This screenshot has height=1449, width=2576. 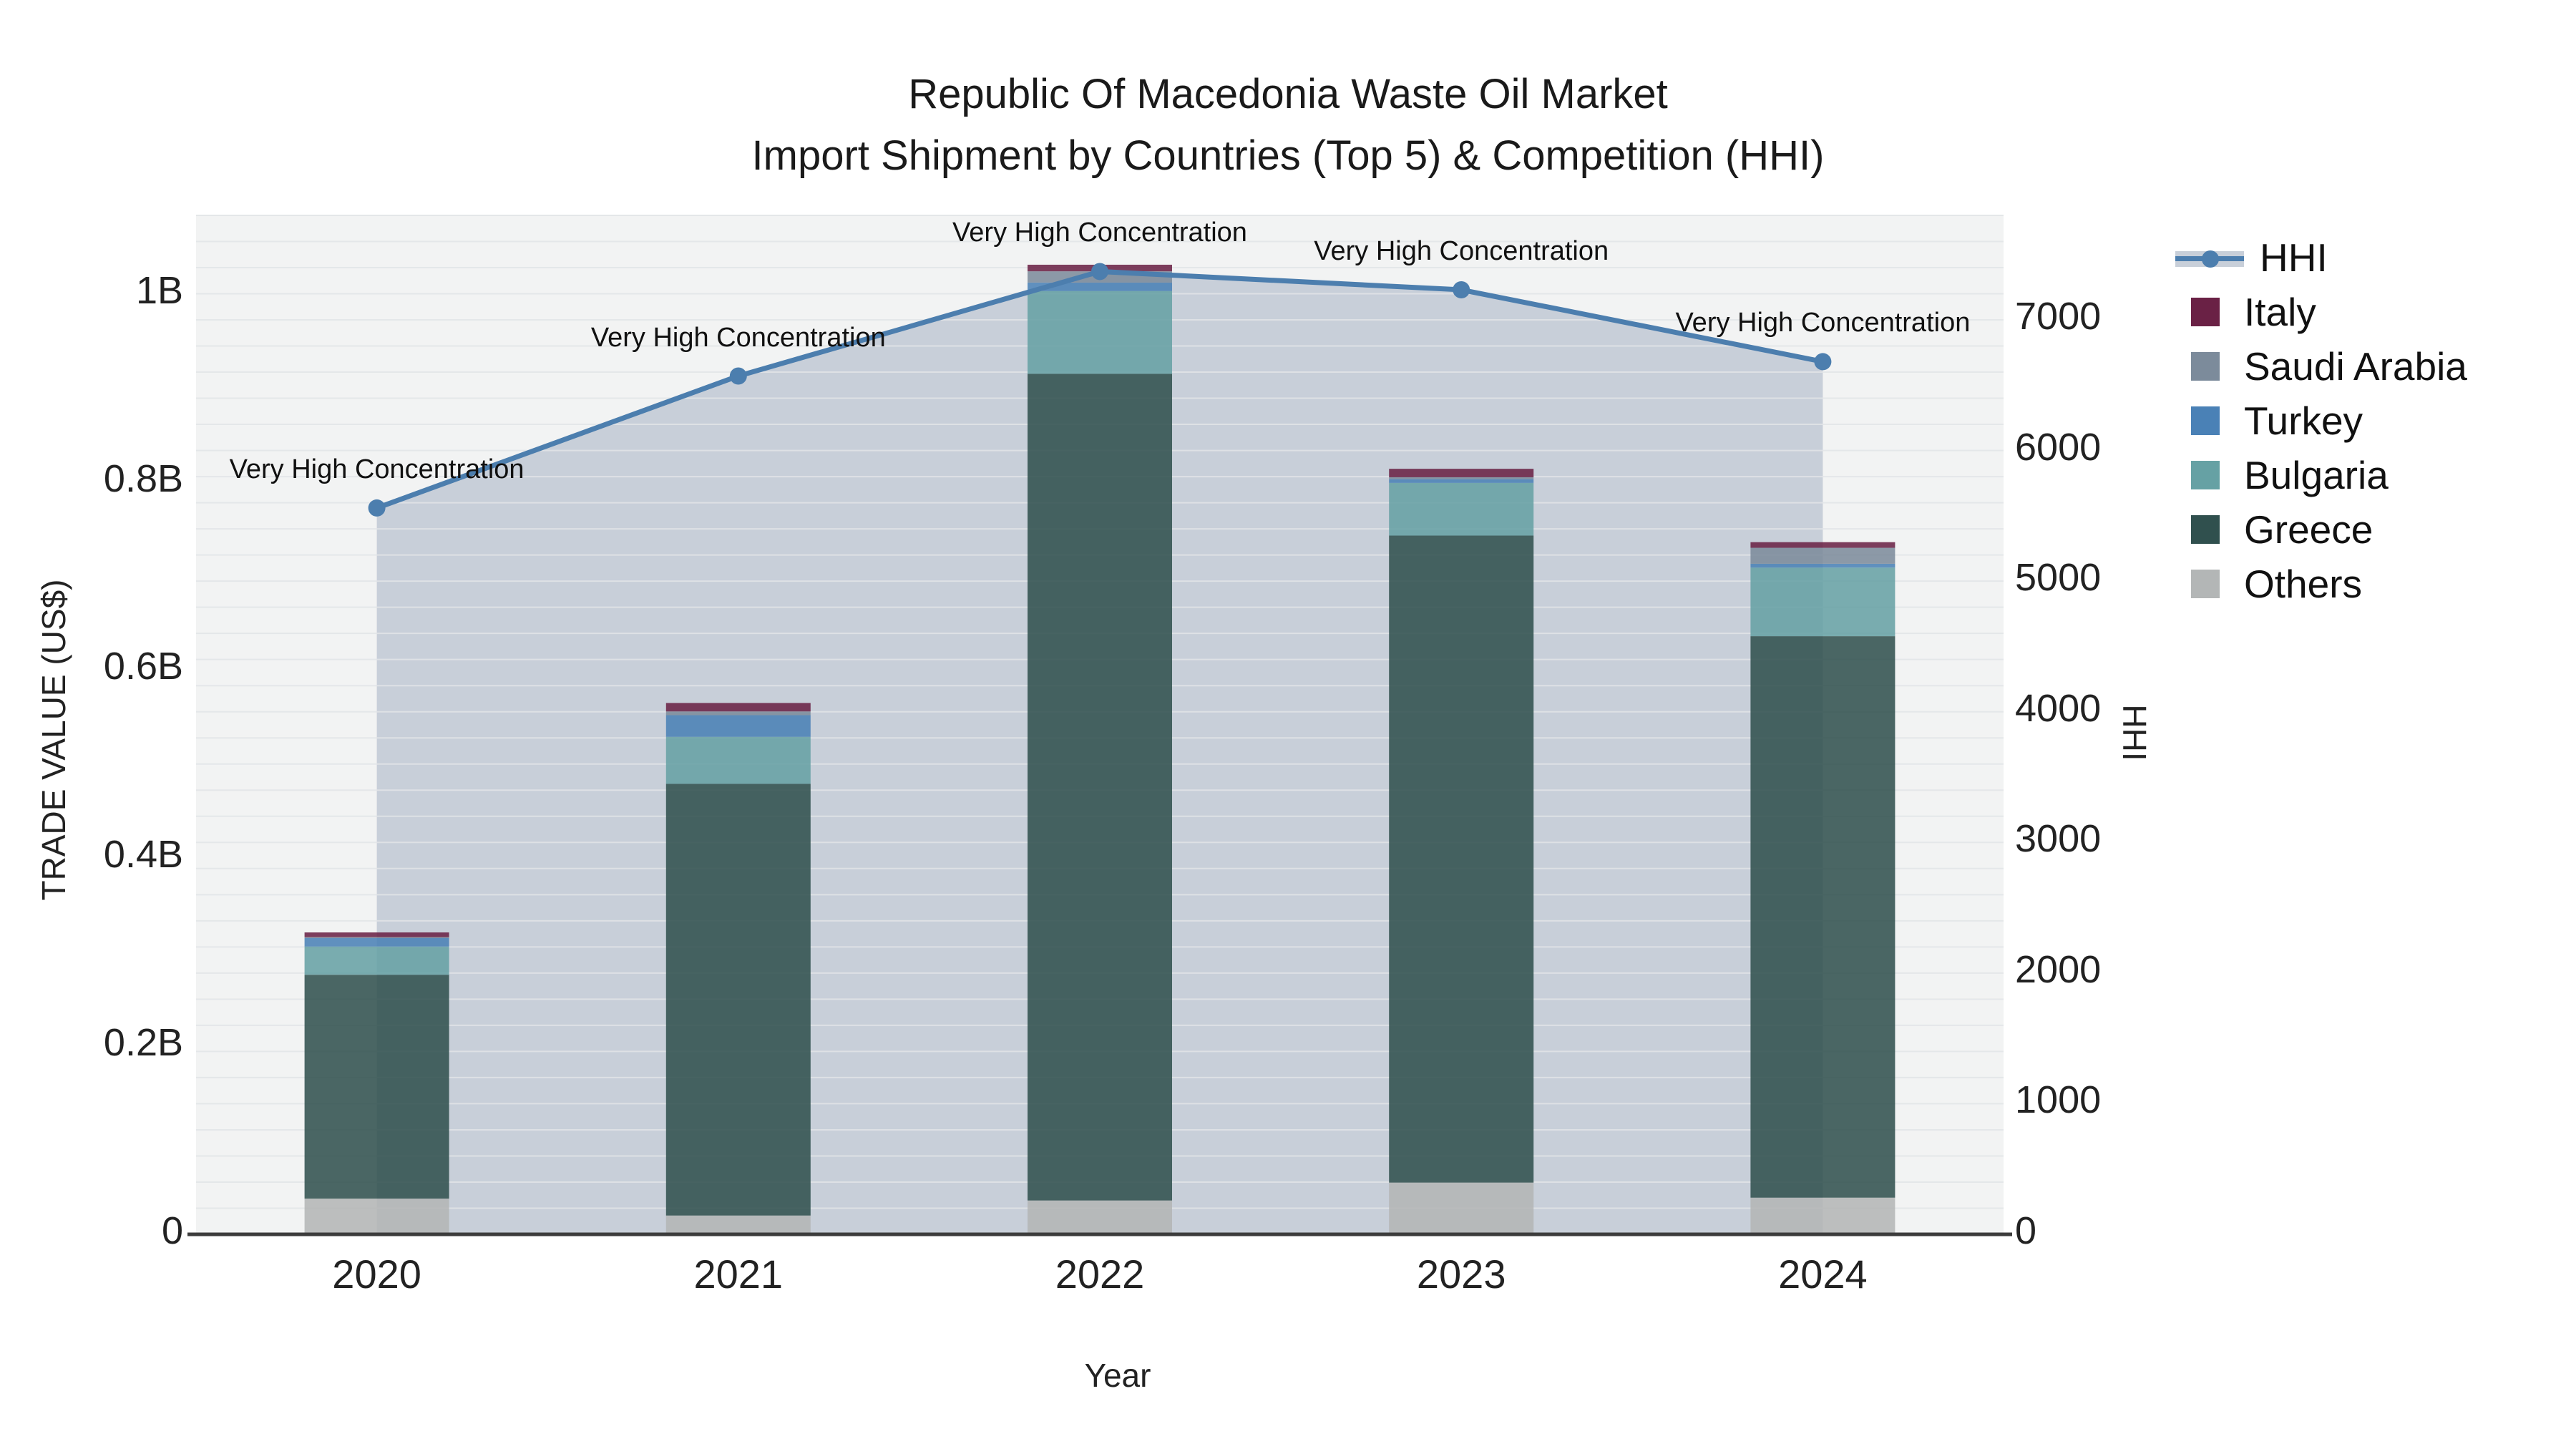 What do you see at coordinates (2316, 475) in the screenshot?
I see `legend-item-label: Bulgaria` at bounding box center [2316, 475].